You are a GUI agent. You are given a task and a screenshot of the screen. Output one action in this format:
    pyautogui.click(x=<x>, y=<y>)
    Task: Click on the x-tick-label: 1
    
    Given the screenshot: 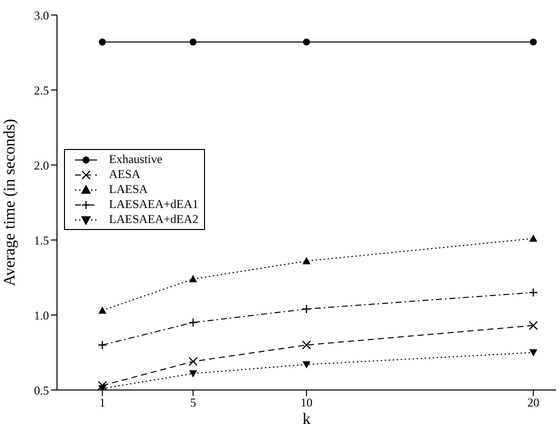 What is the action you would take?
    pyautogui.click(x=102, y=403)
    